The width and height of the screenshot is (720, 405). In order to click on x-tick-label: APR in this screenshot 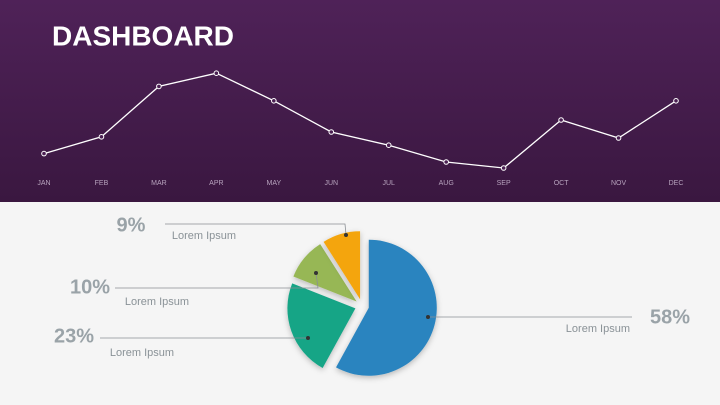, I will do `click(216, 183)`.